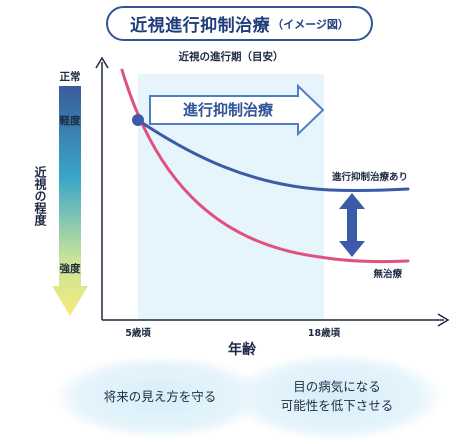 This screenshot has width=475, height=444. Describe the element at coordinates (387, 274) in the screenshot. I see `series-untreated-label: 無治療` at that location.